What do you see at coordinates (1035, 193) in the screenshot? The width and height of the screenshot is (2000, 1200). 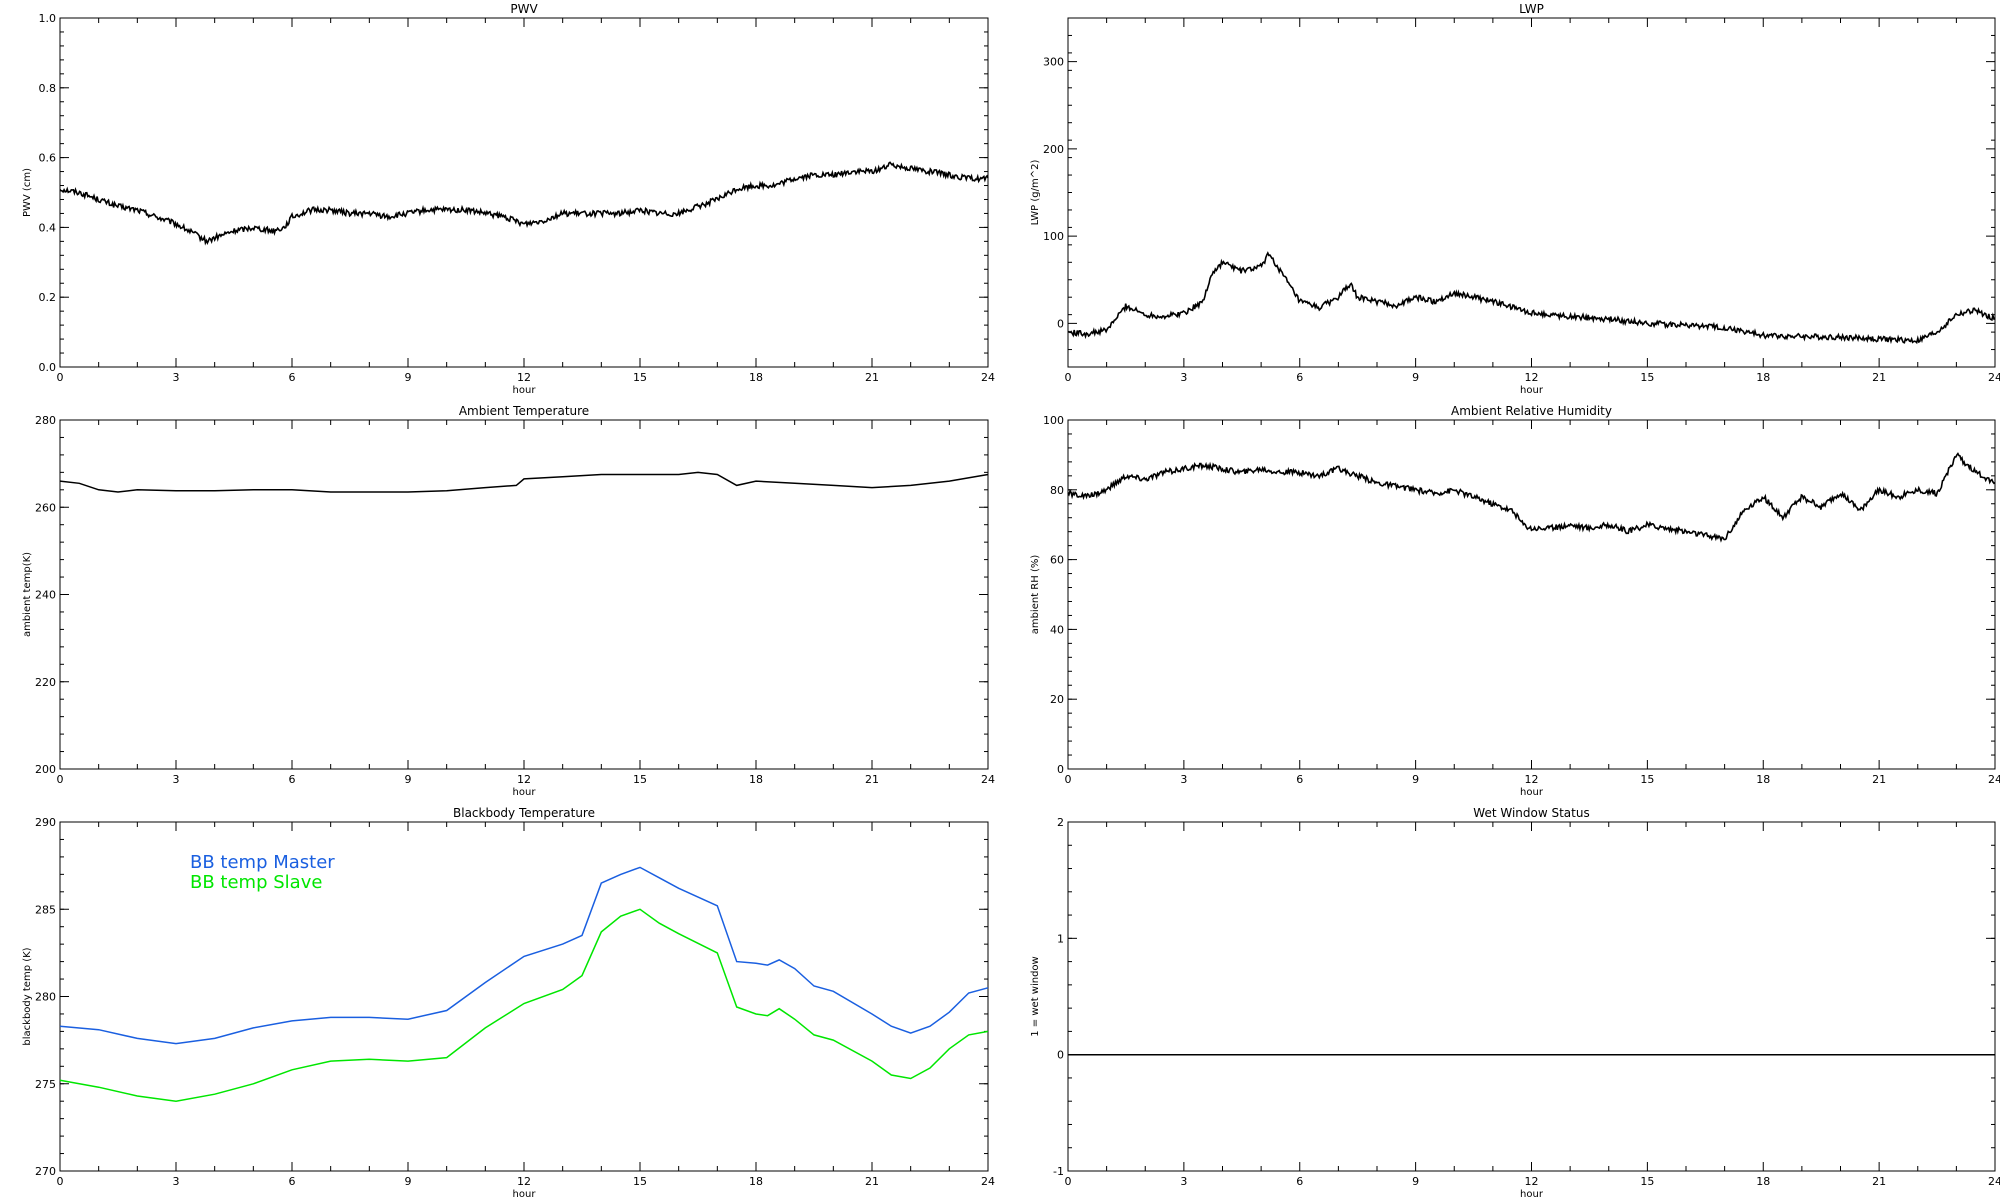 I see `y-axis-label: LWP (g/m^2)` at bounding box center [1035, 193].